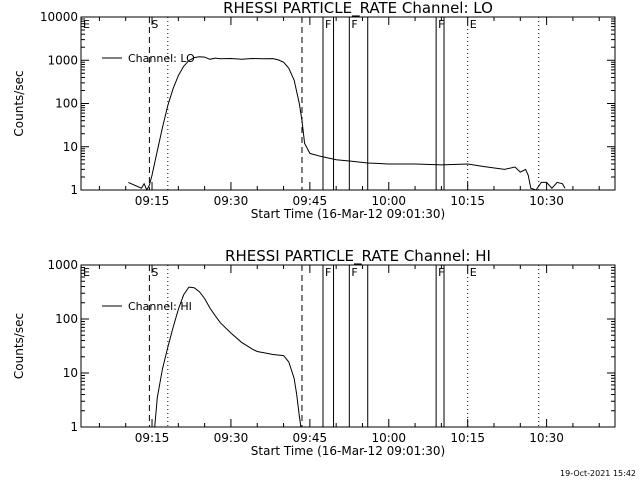  What do you see at coordinates (152, 201) in the screenshot?
I see `x-tick-label-lo: 09:15` at bounding box center [152, 201].